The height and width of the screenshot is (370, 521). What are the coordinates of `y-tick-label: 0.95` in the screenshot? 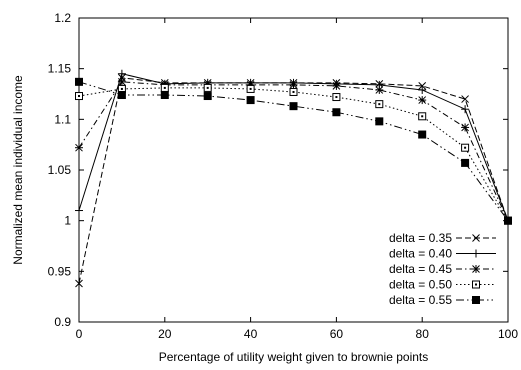 It's located at (60, 271).